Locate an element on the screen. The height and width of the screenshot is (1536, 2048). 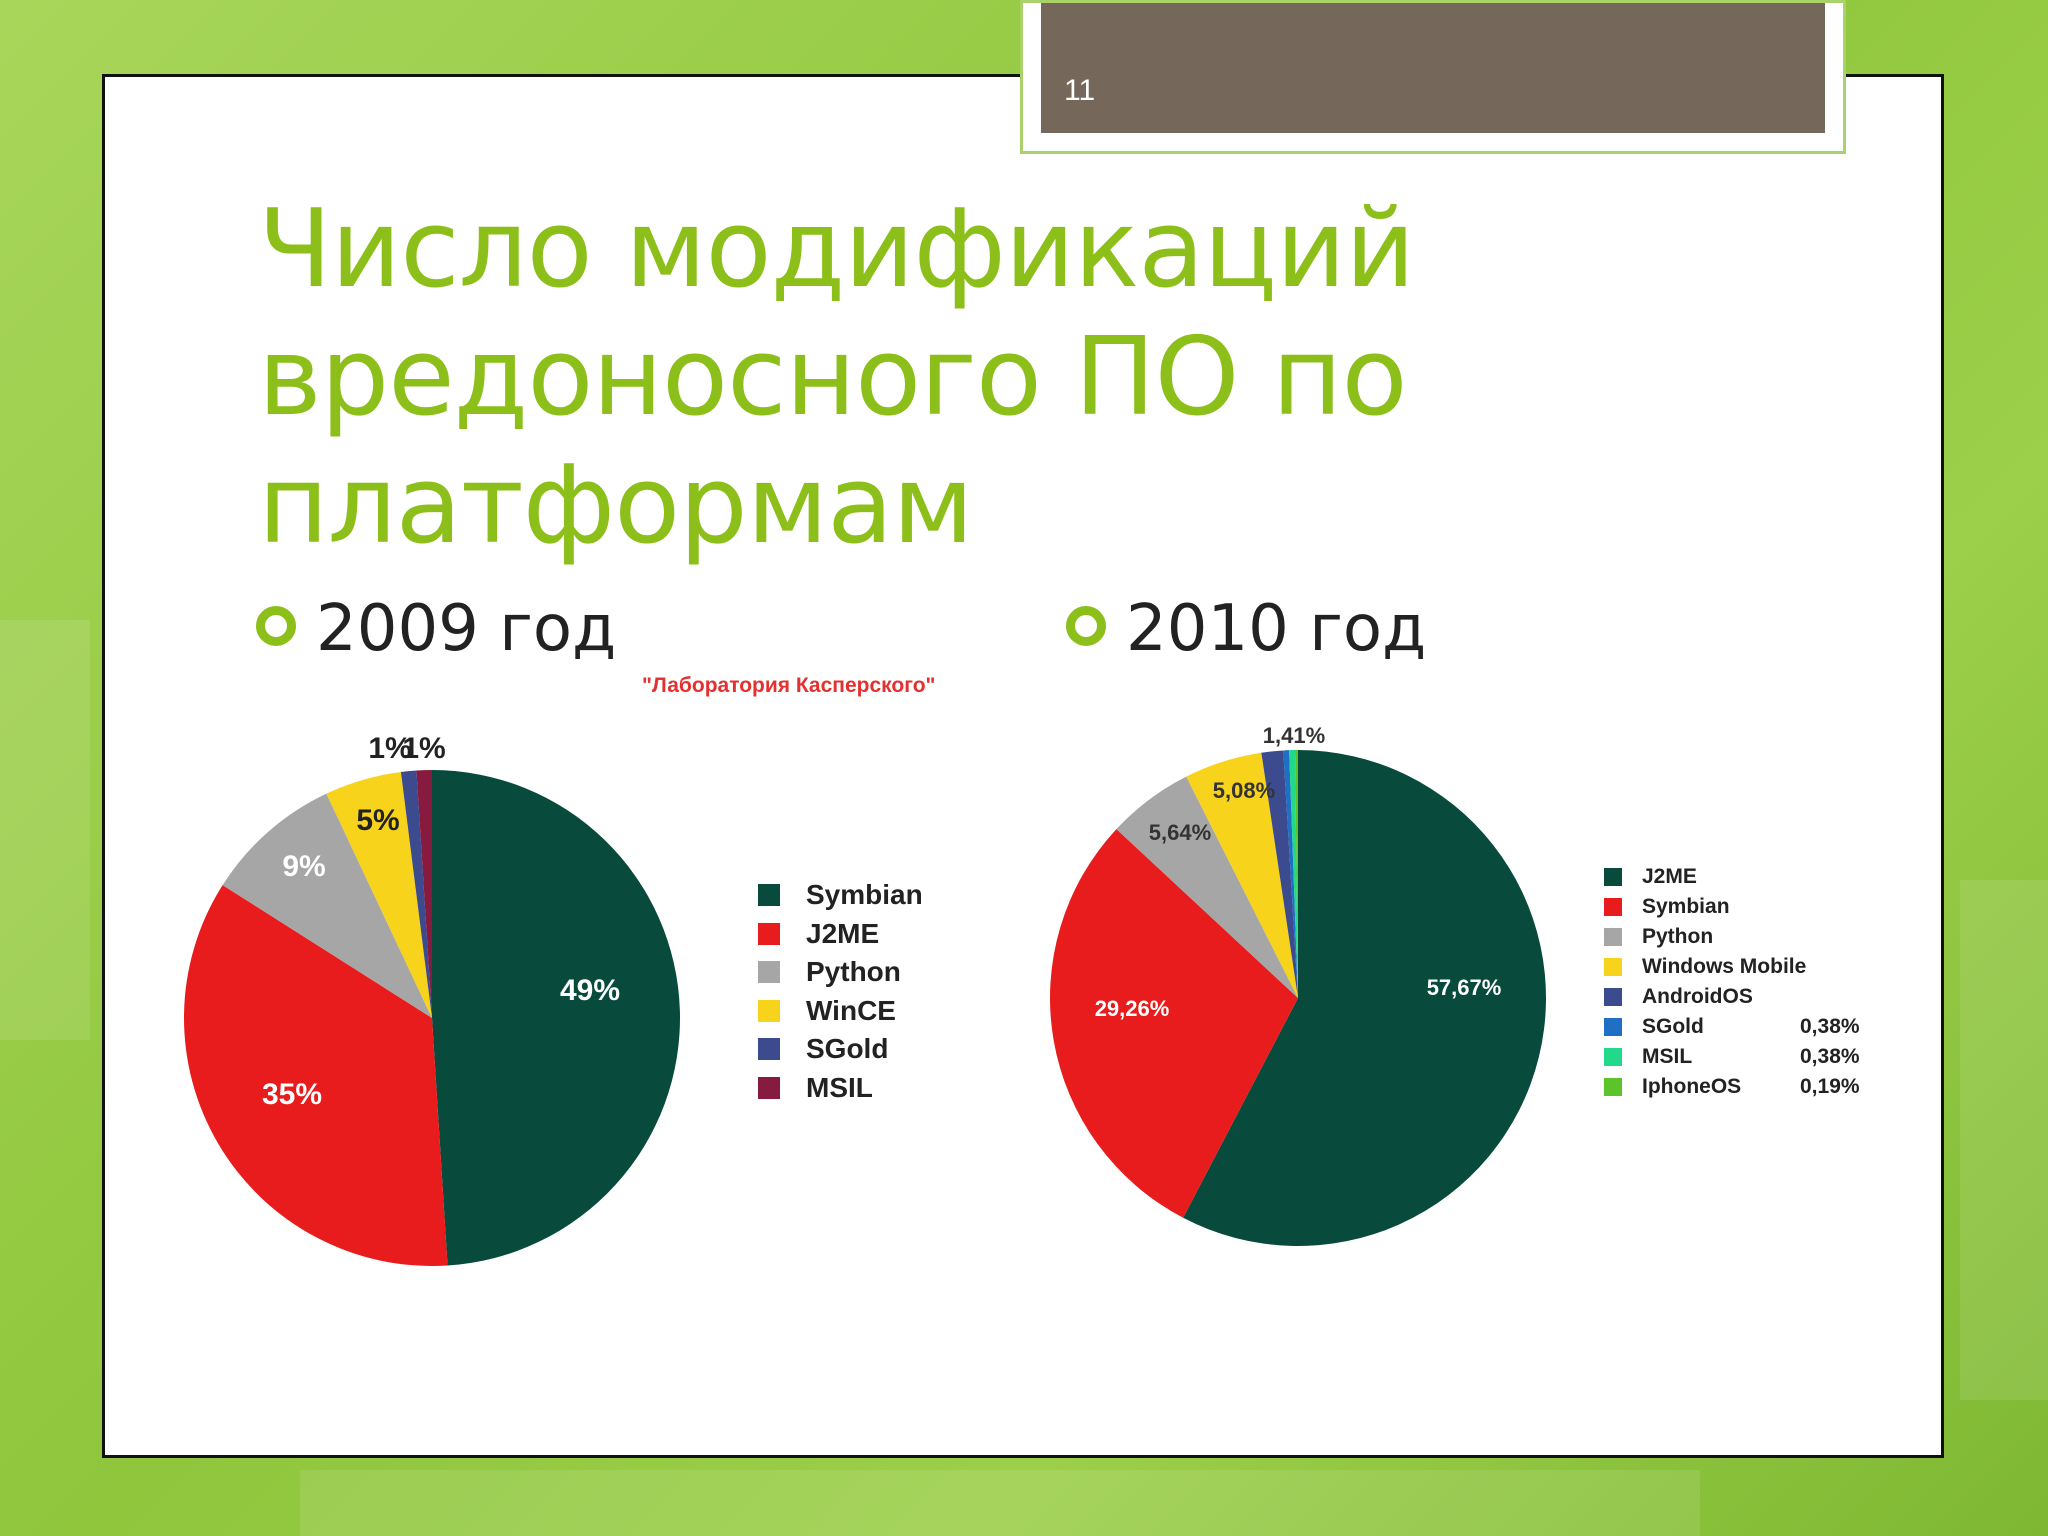
legend-item-iphoneos: IphoneOS 0,19% is located at coordinates (1732, 1087).